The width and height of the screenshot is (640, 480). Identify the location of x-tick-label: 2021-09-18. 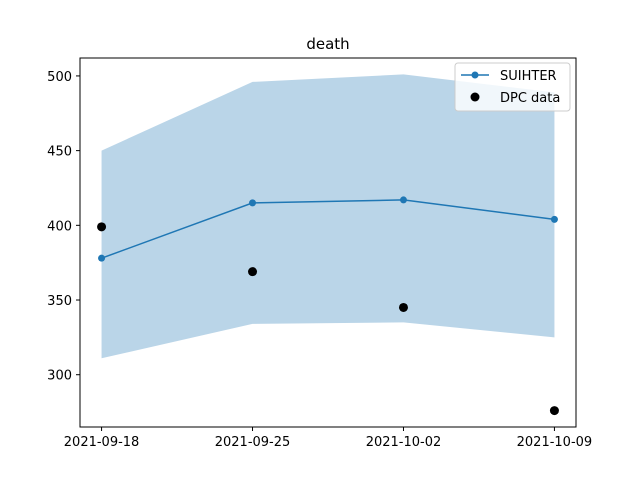
(102, 442).